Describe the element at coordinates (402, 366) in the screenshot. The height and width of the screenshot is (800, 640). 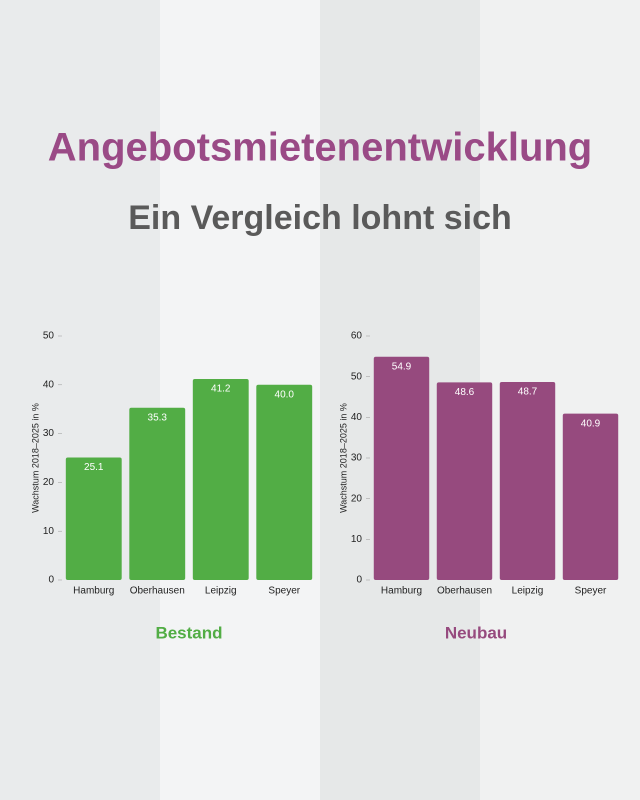
I see `value-label: 54.9` at that location.